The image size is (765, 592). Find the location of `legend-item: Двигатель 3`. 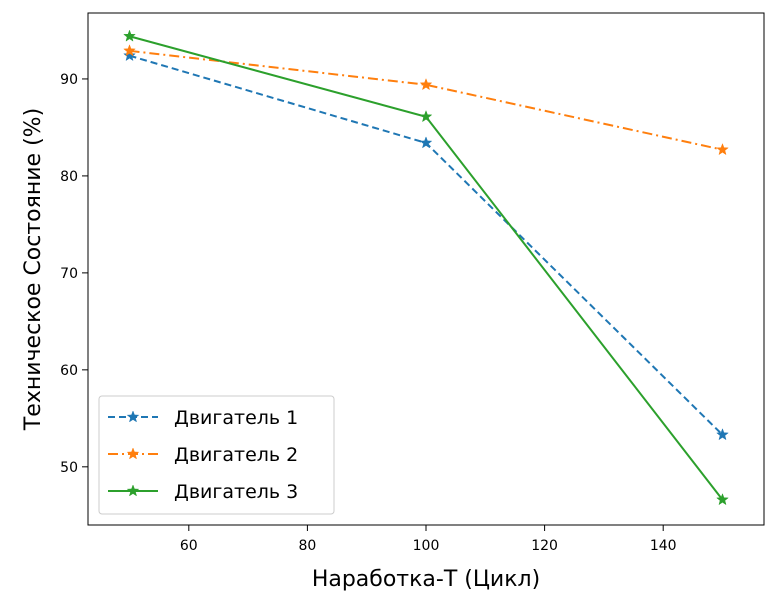

legend-item: Двигатель 3 is located at coordinates (203, 492).